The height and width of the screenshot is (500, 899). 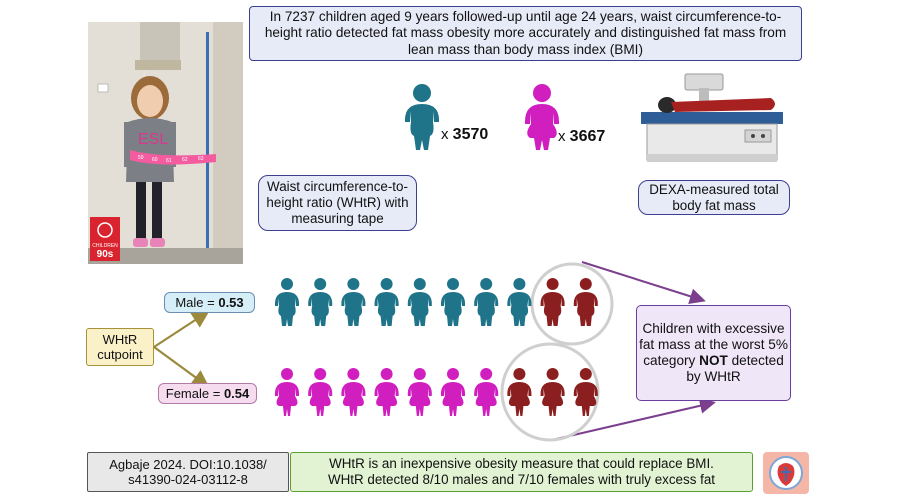 What do you see at coordinates (185, 160) in the screenshot?
I see `tape-mark: 62` at bounding box center [185, 160].